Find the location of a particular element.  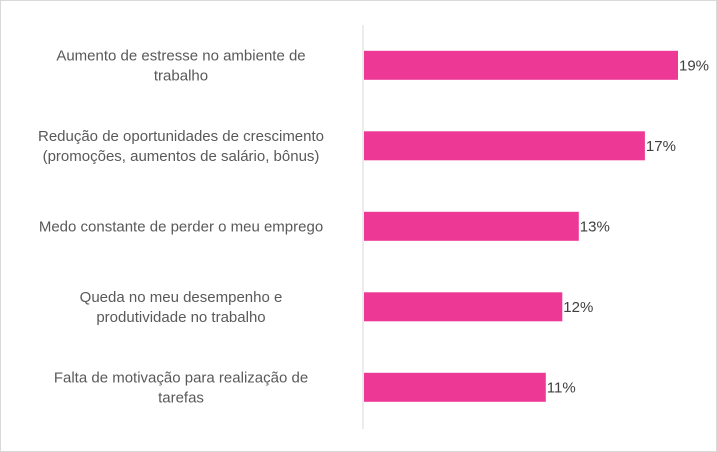

category-label-0-line-0: Aumento de estresse no ambiente de is located at coordinates (180, 55).